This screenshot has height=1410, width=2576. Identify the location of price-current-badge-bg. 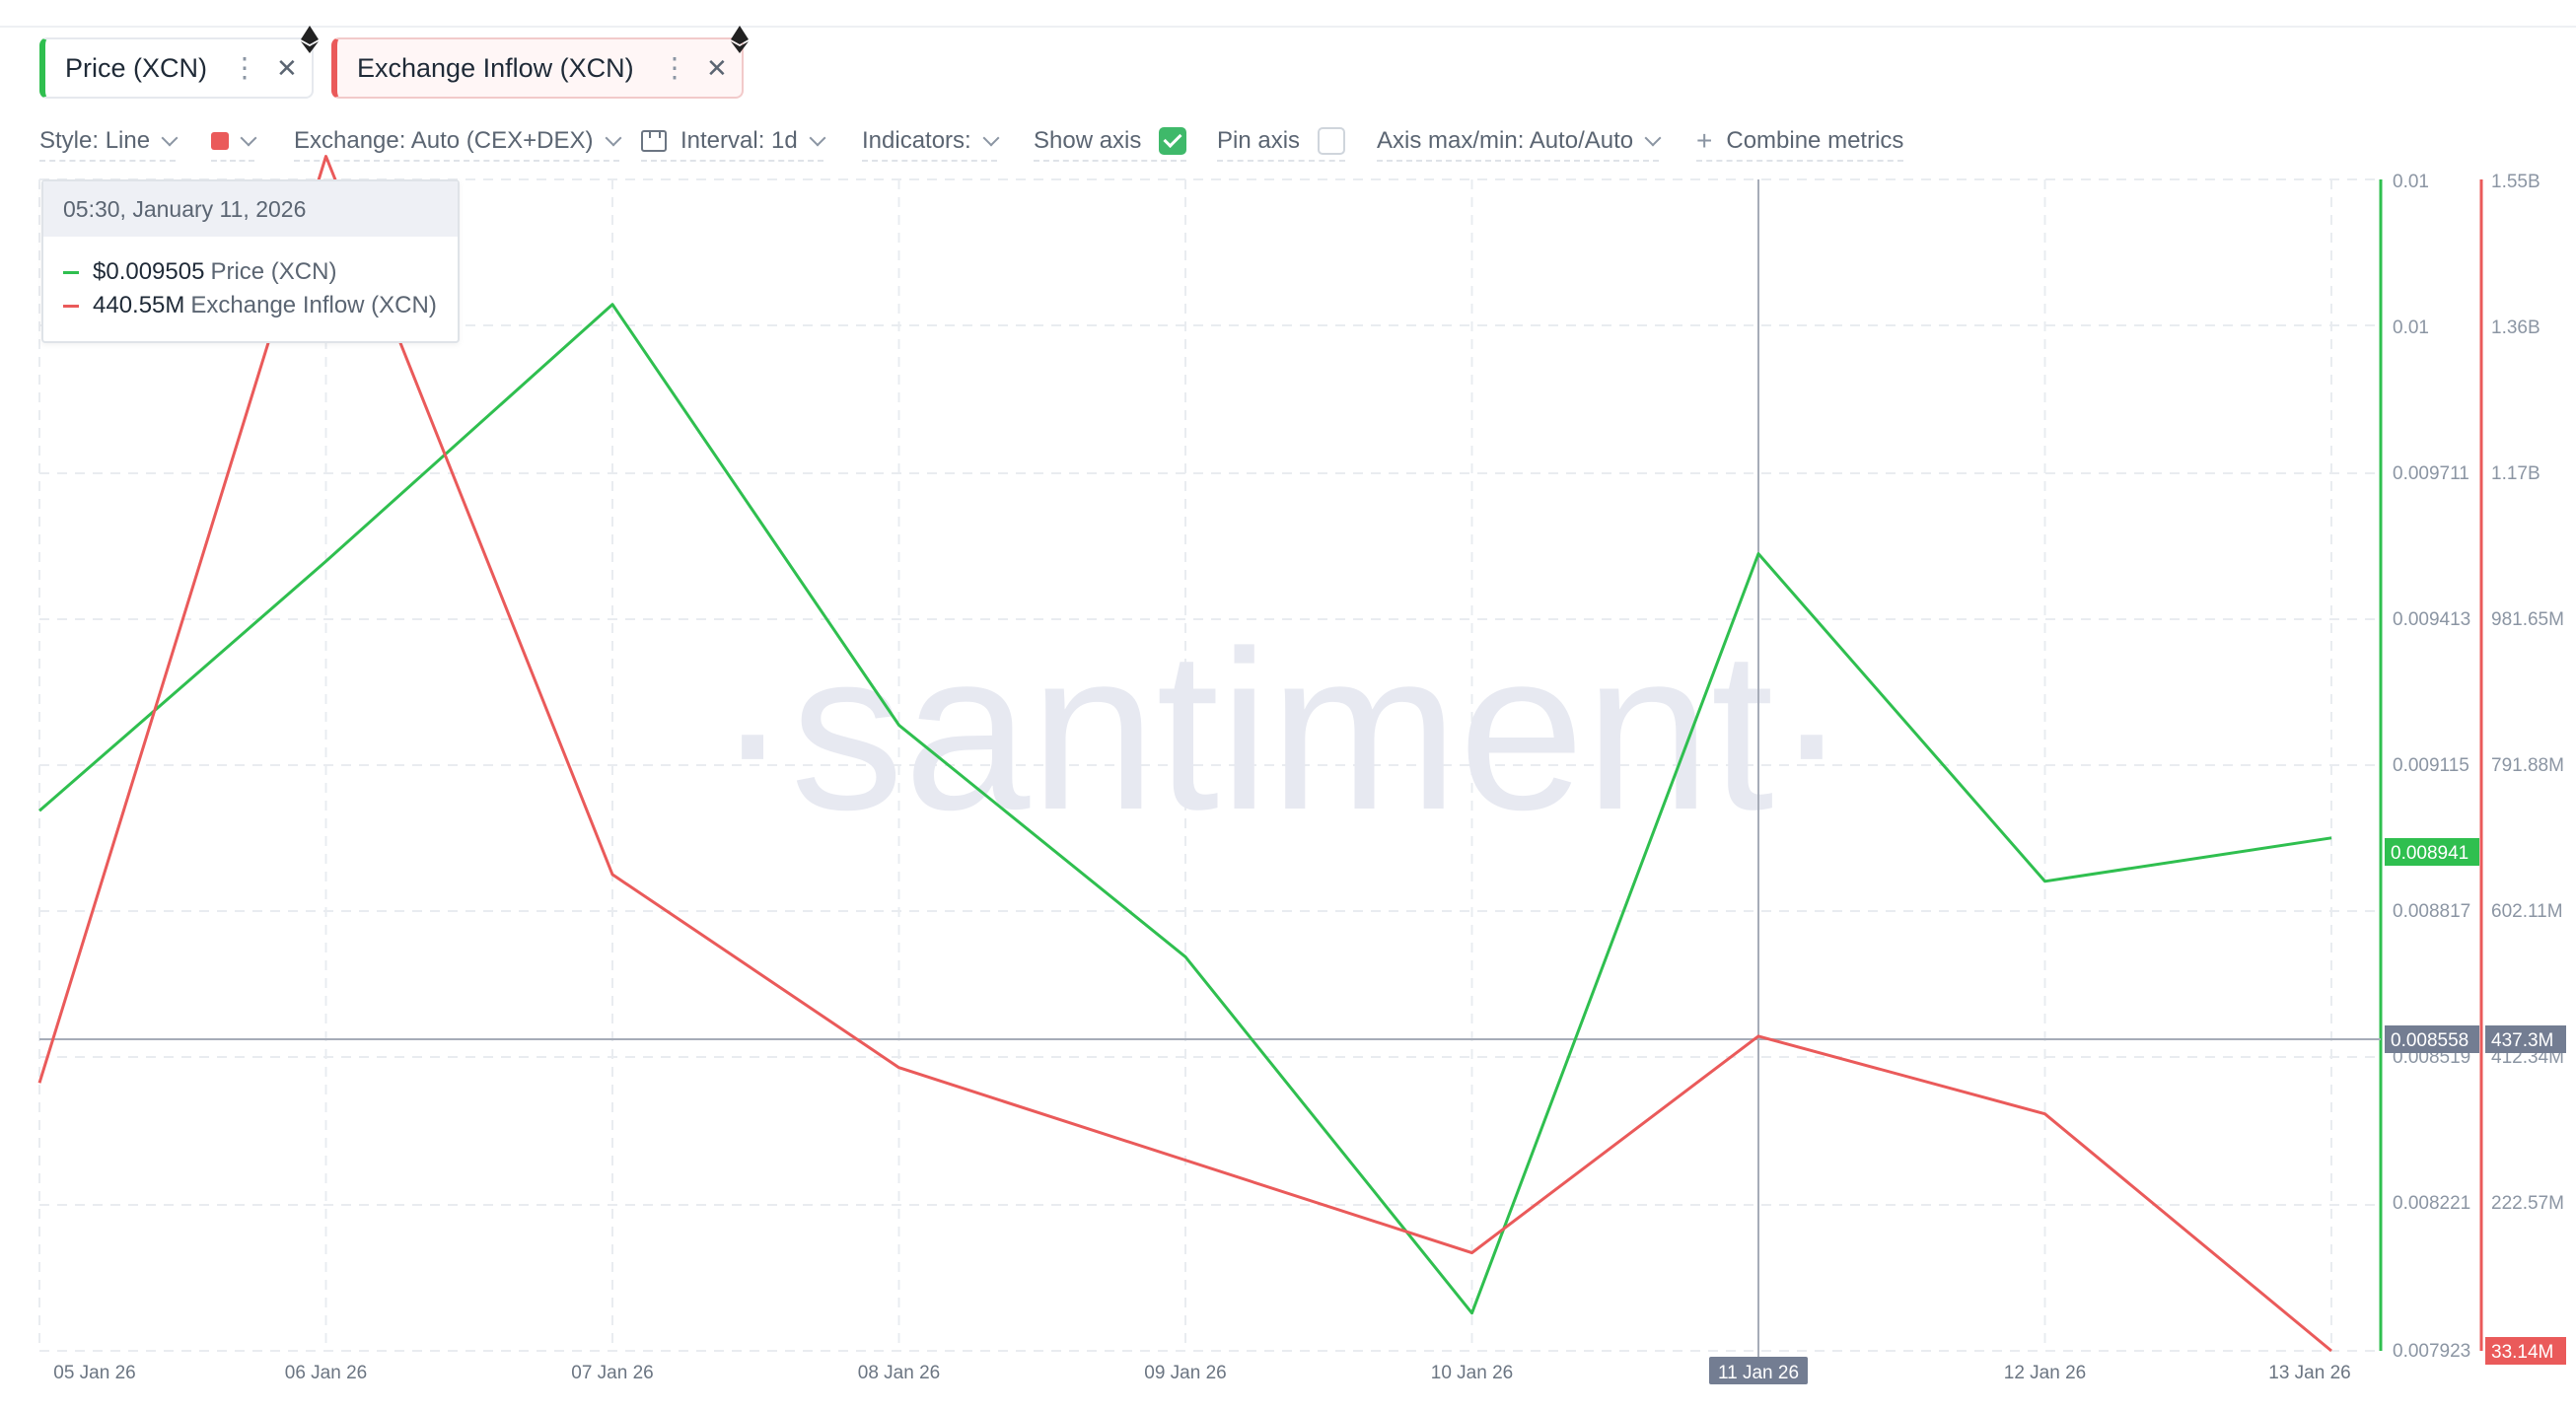
(2432, 852).